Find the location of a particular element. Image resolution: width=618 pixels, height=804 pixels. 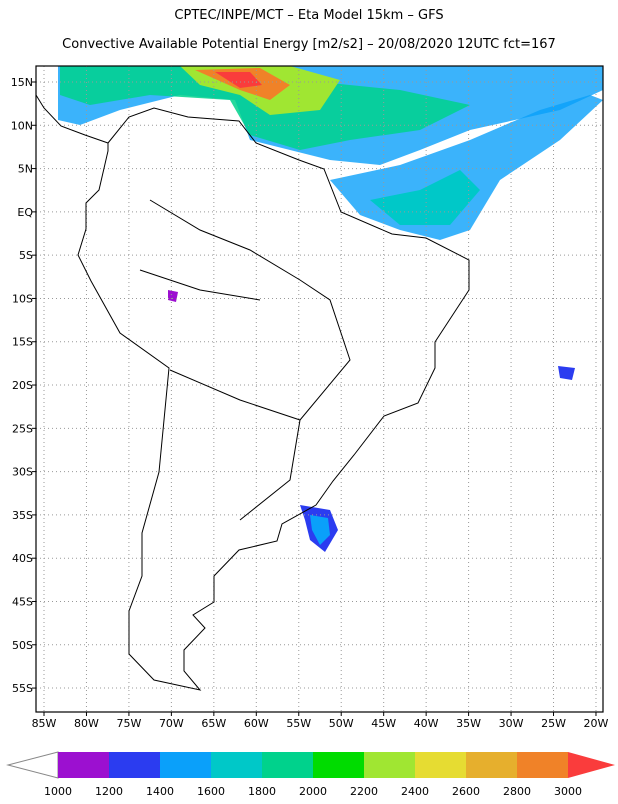

lat-label: 5S is located at coordinates (26, 255).